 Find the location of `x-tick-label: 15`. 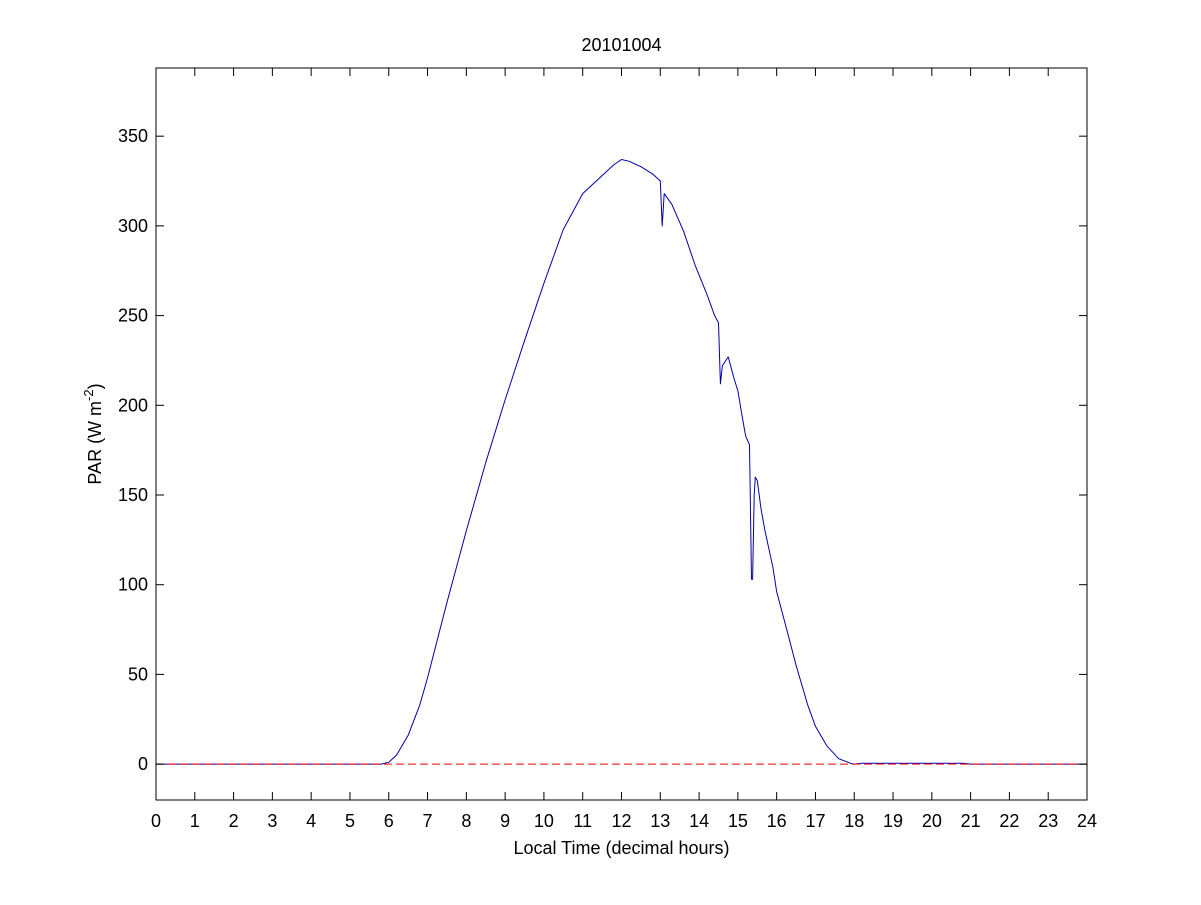

x-tick-label: 15 is located at coordinates (738, 821).